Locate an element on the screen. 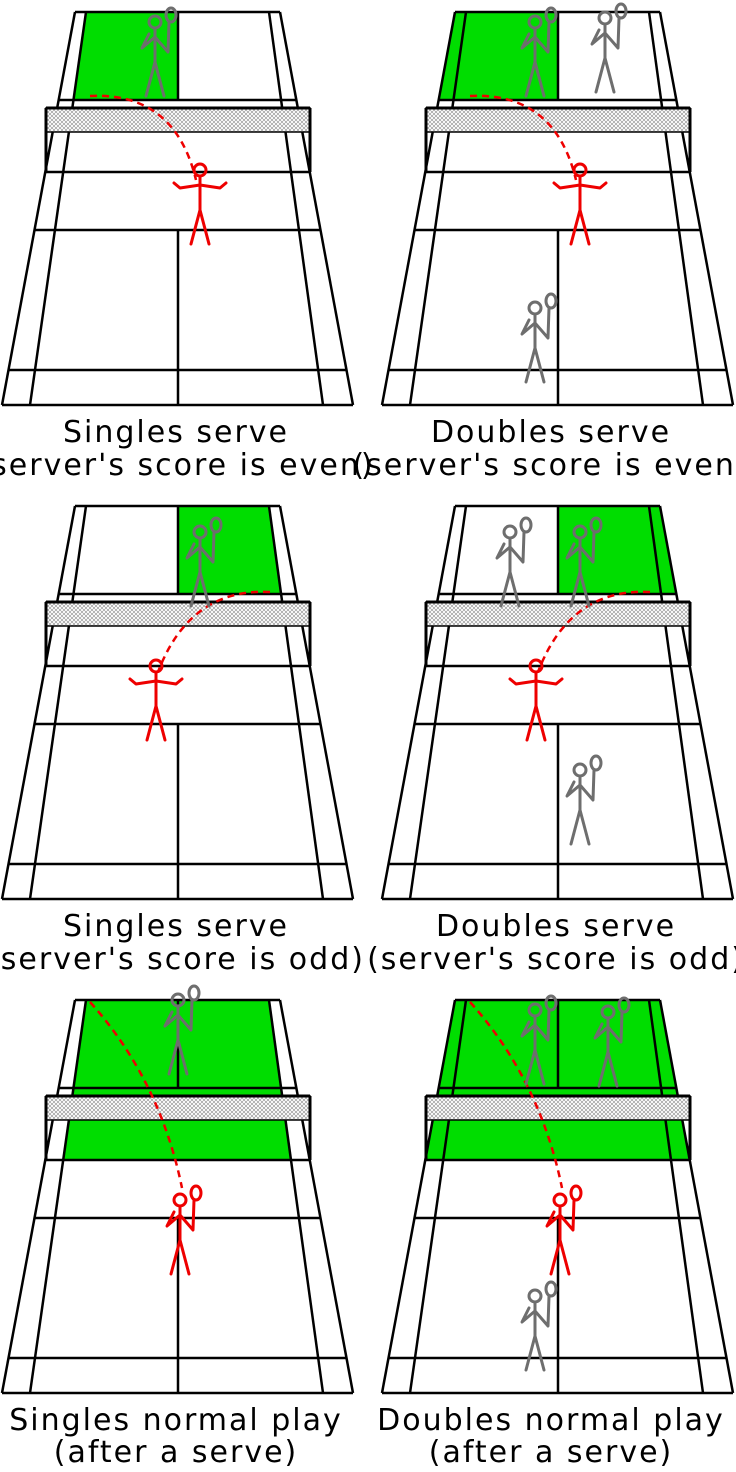  player-opponent-centre-figure is located at coordinates (182, 1030).